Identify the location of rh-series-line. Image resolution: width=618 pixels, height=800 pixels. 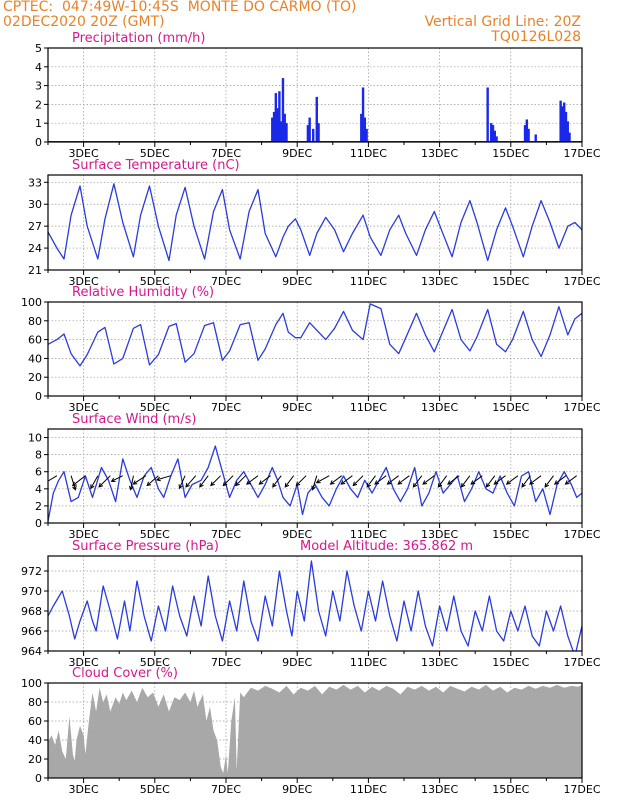
(315, 335).